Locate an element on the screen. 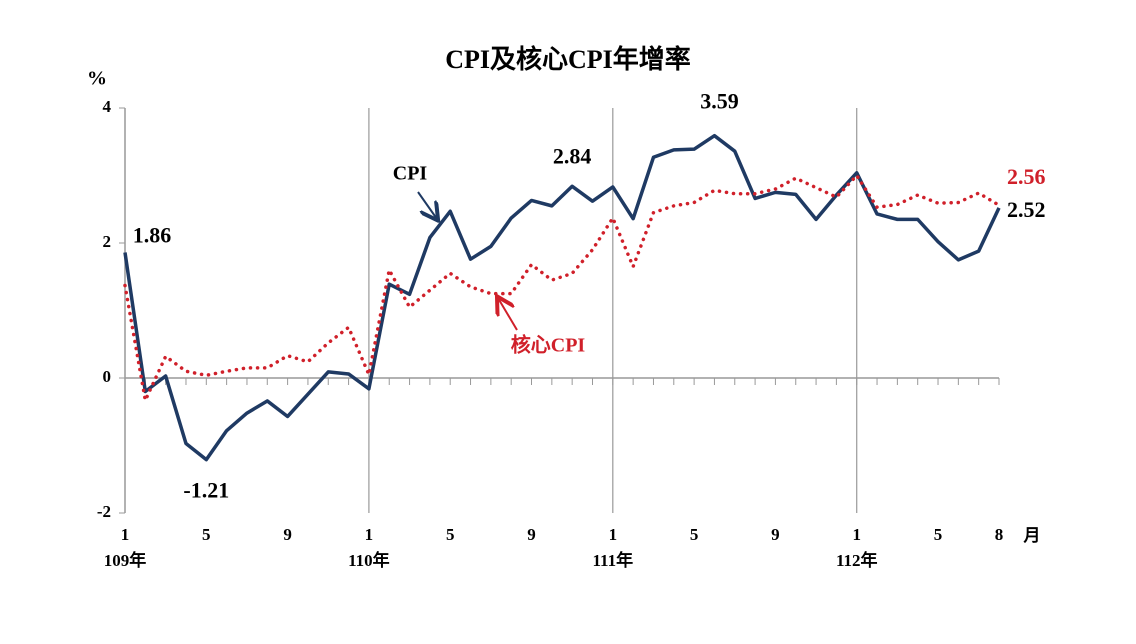 Image resolution: width=1136 pixels, height=644 pixels. year-label: 112年 is located at coordinates (857, 560).